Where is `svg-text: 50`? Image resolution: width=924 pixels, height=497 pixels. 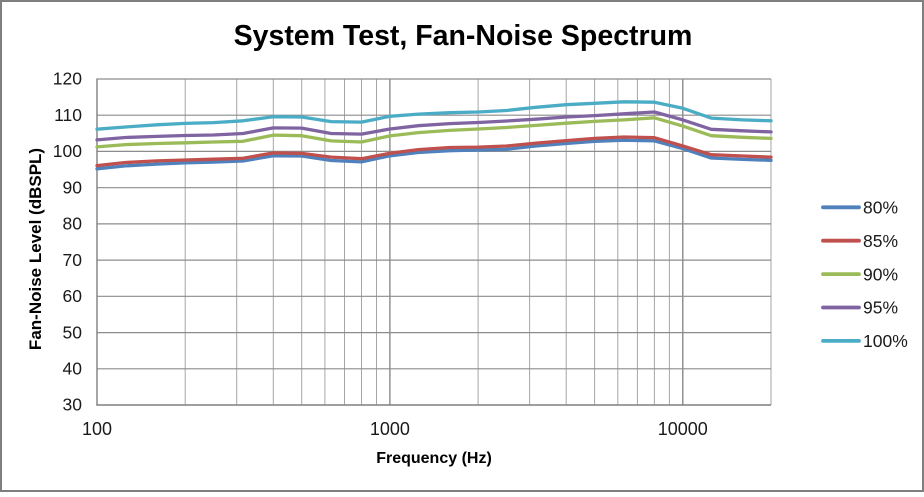 svg-text: 50 is located at coordinates (73, 332).